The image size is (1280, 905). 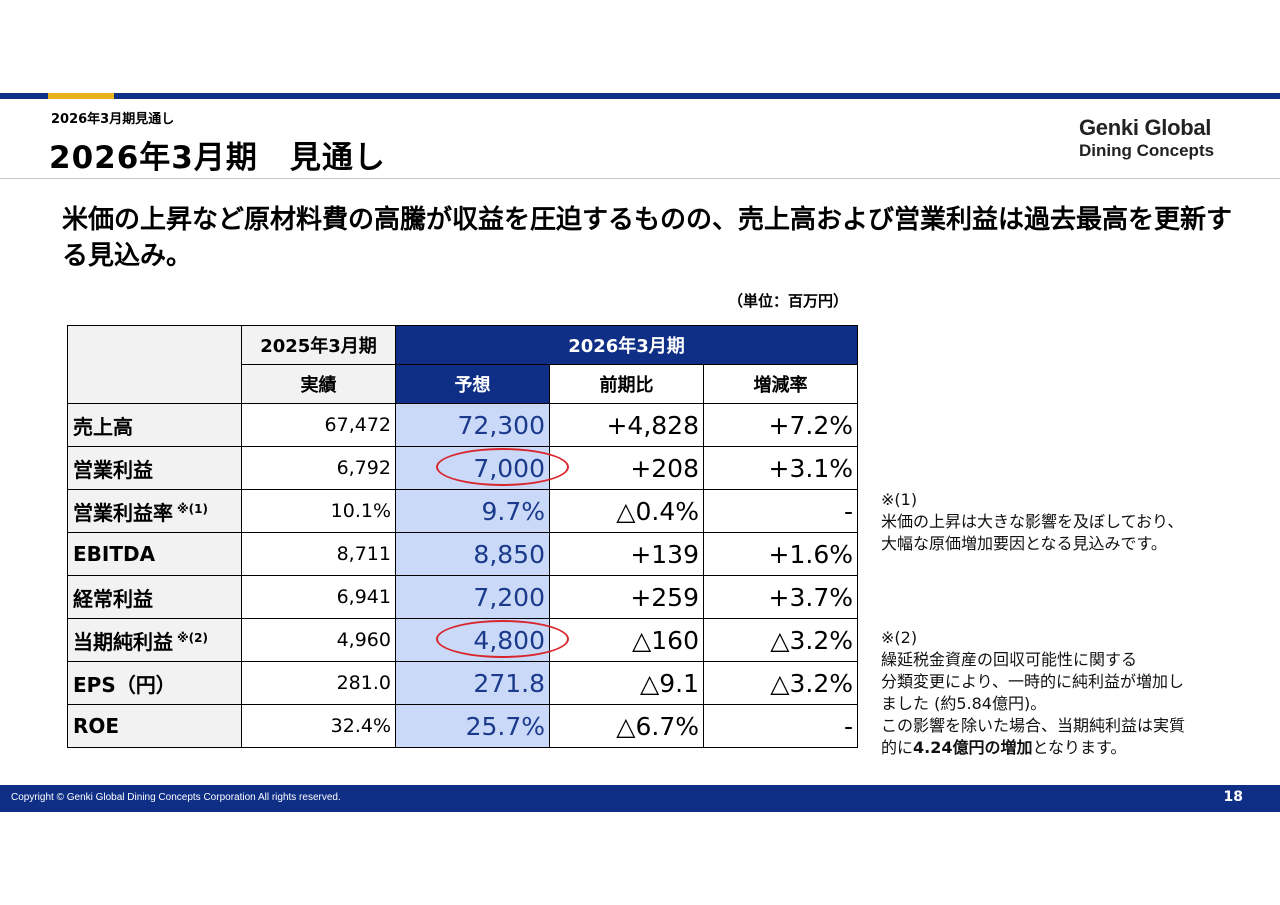 I want to click on table-corner-cell, so click(x=154, y=364).